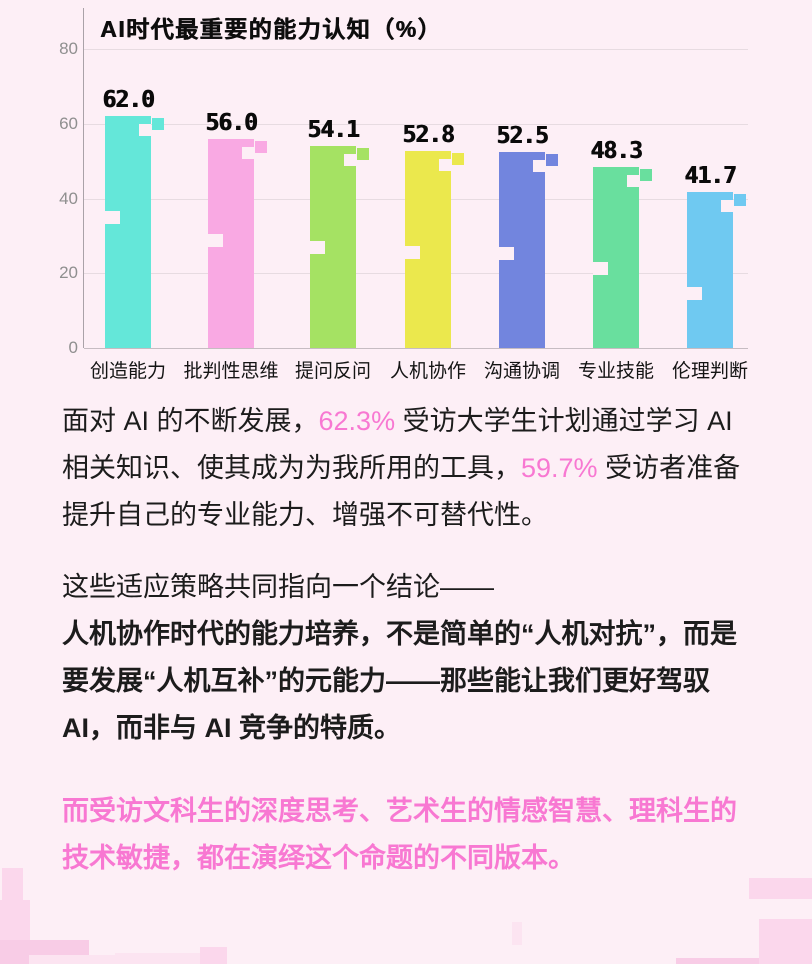  What do you see at coordinates (332, 371) in the screenshot?
I see `bar-category-label: 提问反问` at bounding box center [332, 371].